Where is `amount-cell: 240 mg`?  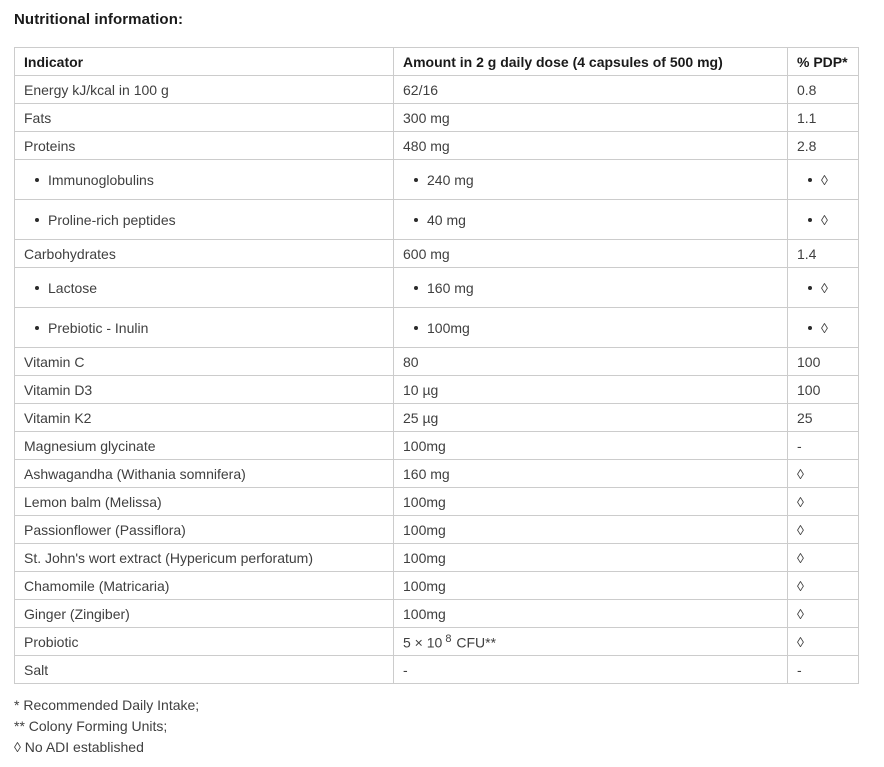 amount-cell: 240 mg is located at coordinates (590, 179).